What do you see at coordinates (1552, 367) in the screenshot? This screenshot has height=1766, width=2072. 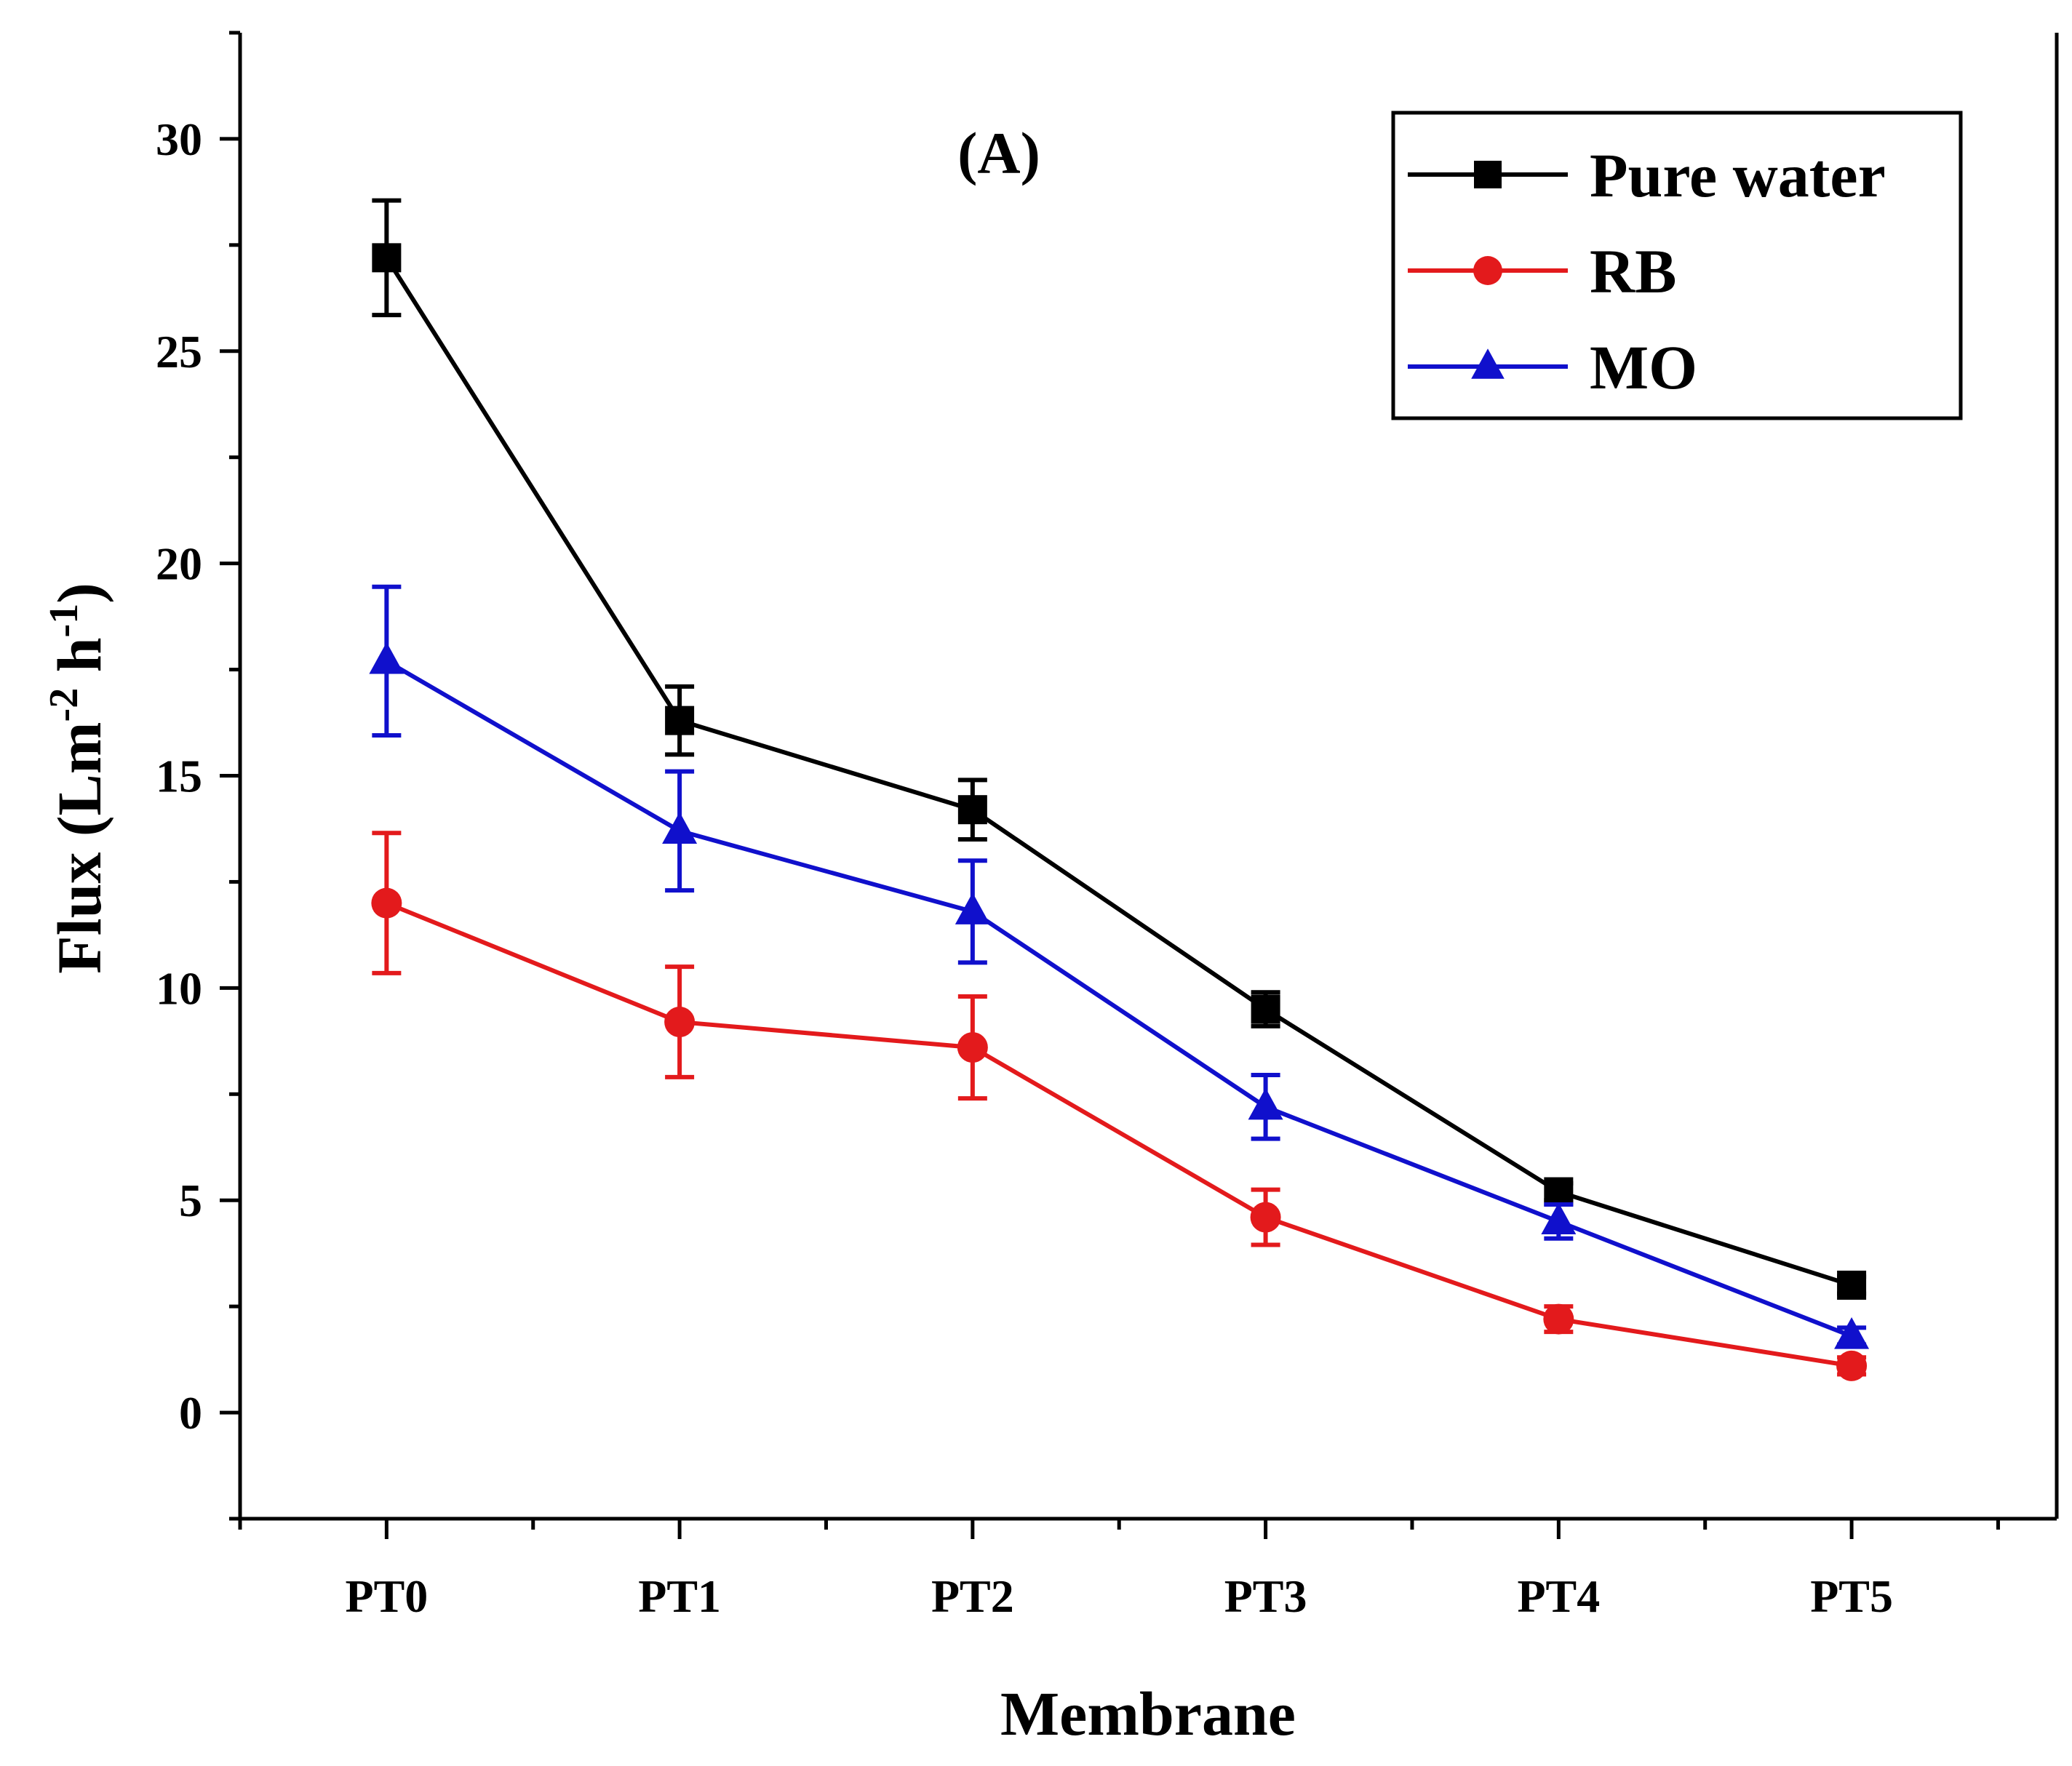 I see `legend-item: MO` at bounding box center [1552, 367].